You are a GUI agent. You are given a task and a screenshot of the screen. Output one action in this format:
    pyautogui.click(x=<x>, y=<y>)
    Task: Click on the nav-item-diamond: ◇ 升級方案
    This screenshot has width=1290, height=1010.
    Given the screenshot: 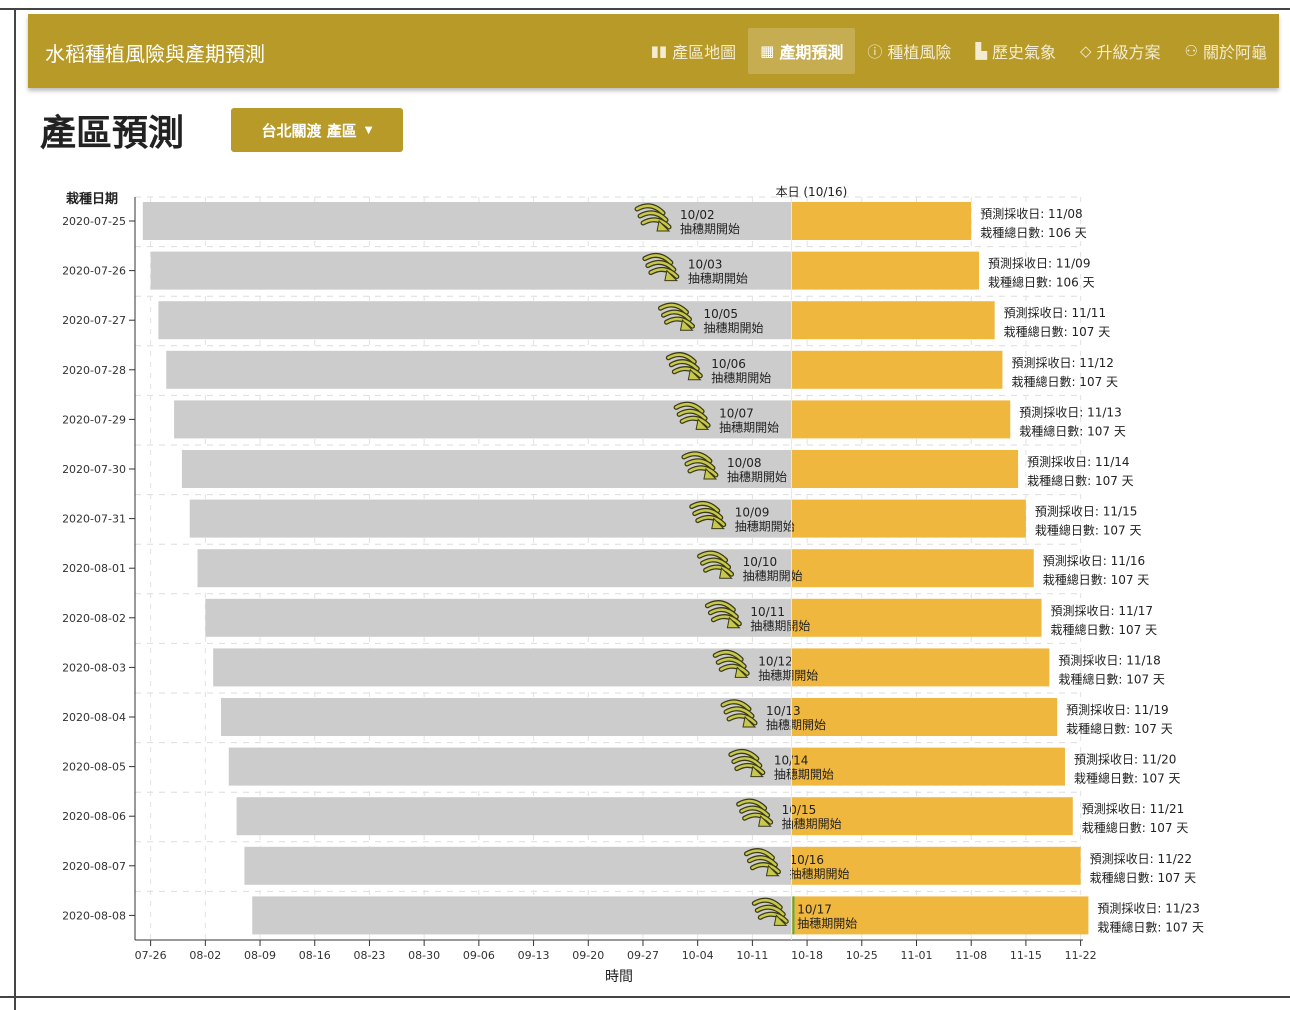 What is the action you would take?
    pyautogui.click(x=1120, y=51)
    